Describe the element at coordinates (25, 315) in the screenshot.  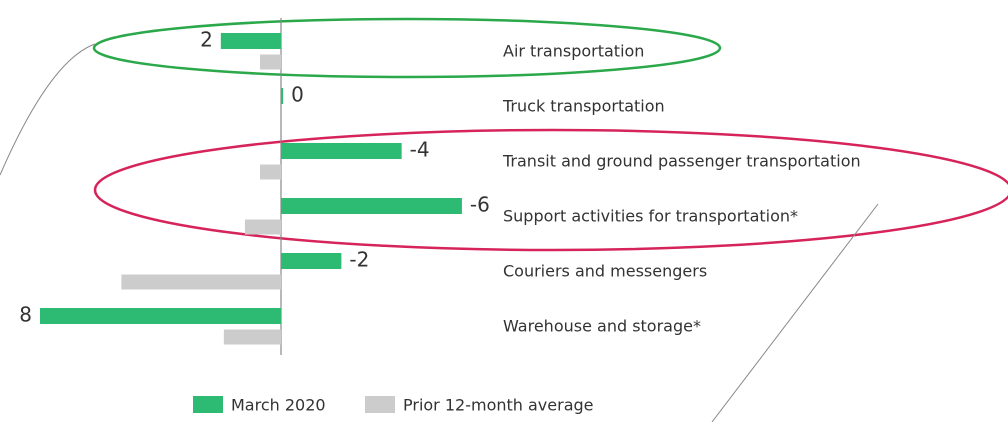
I see `value-label: 8` at that location.